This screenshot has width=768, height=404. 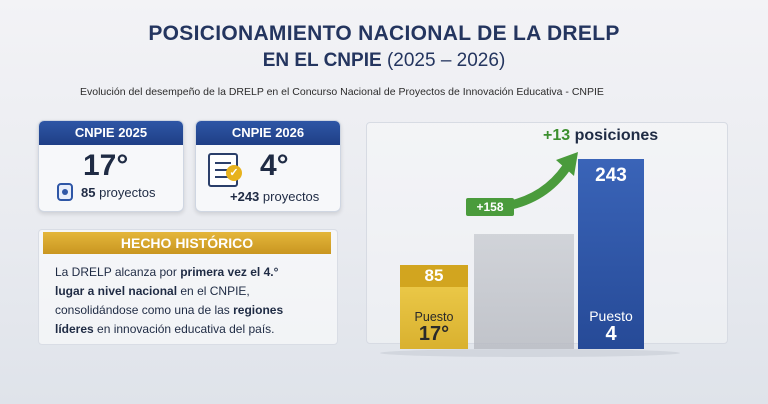 I want to click on fact-text-part: en innovación educativa del país., so click(x=184, y=329).